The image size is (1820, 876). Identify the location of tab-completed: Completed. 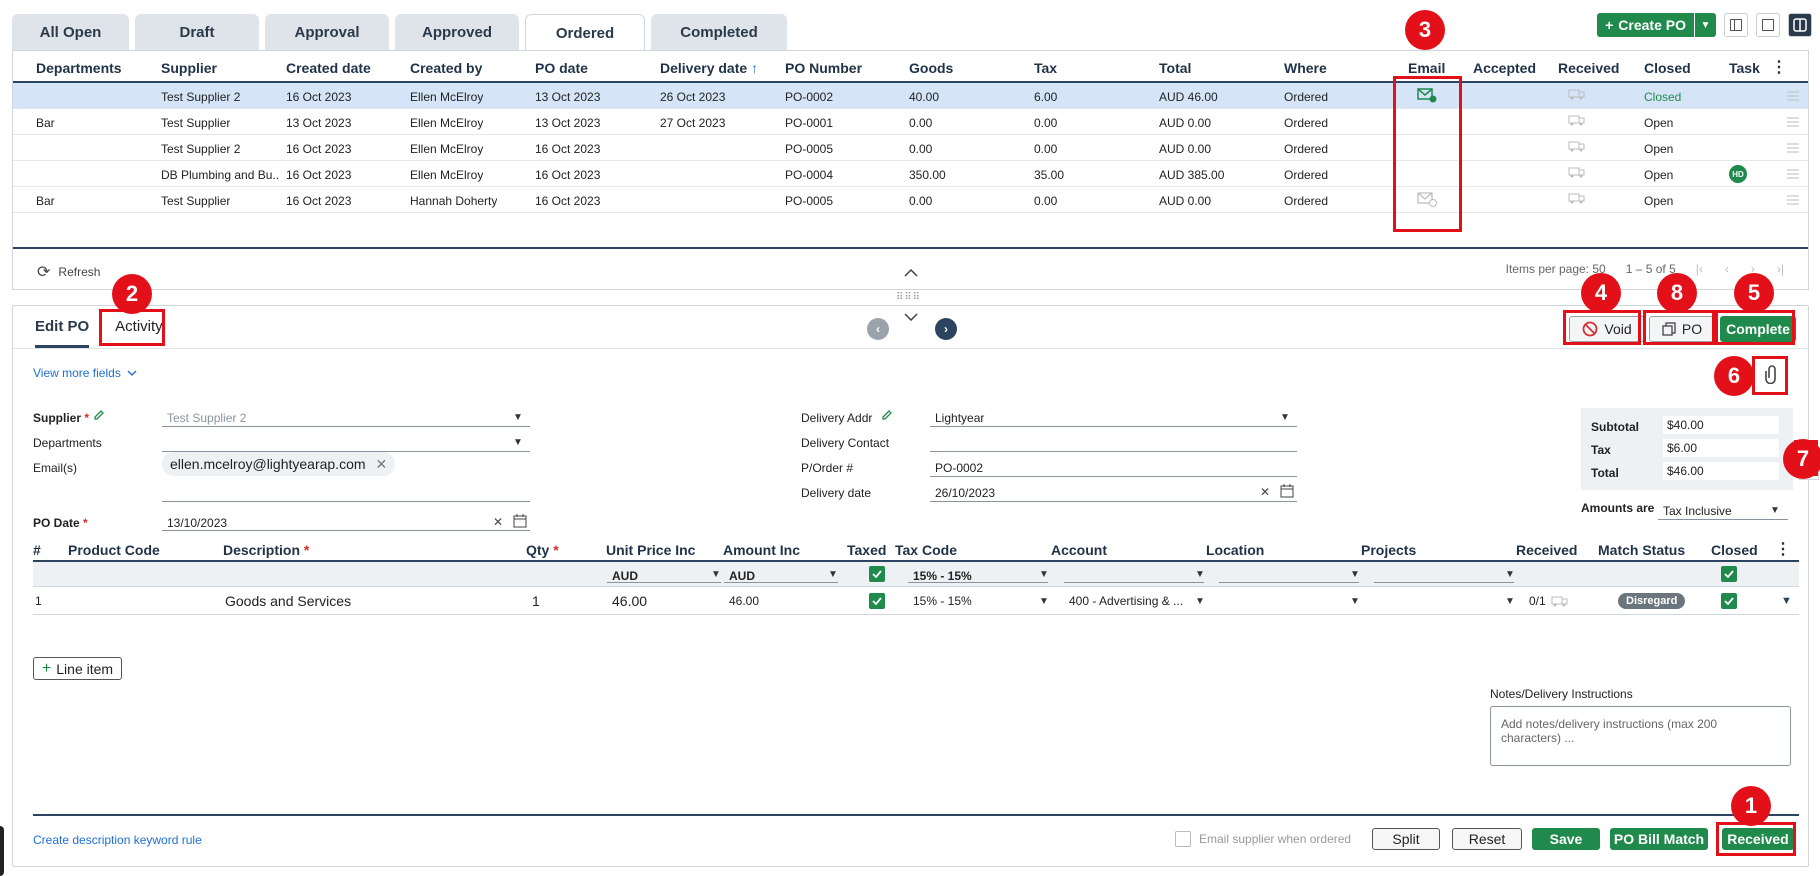
(719, 32).